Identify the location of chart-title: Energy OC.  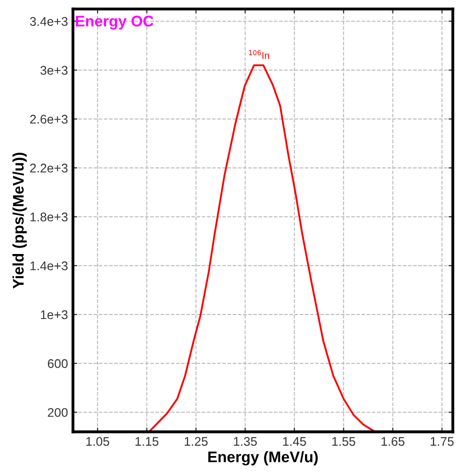
(115, 23).